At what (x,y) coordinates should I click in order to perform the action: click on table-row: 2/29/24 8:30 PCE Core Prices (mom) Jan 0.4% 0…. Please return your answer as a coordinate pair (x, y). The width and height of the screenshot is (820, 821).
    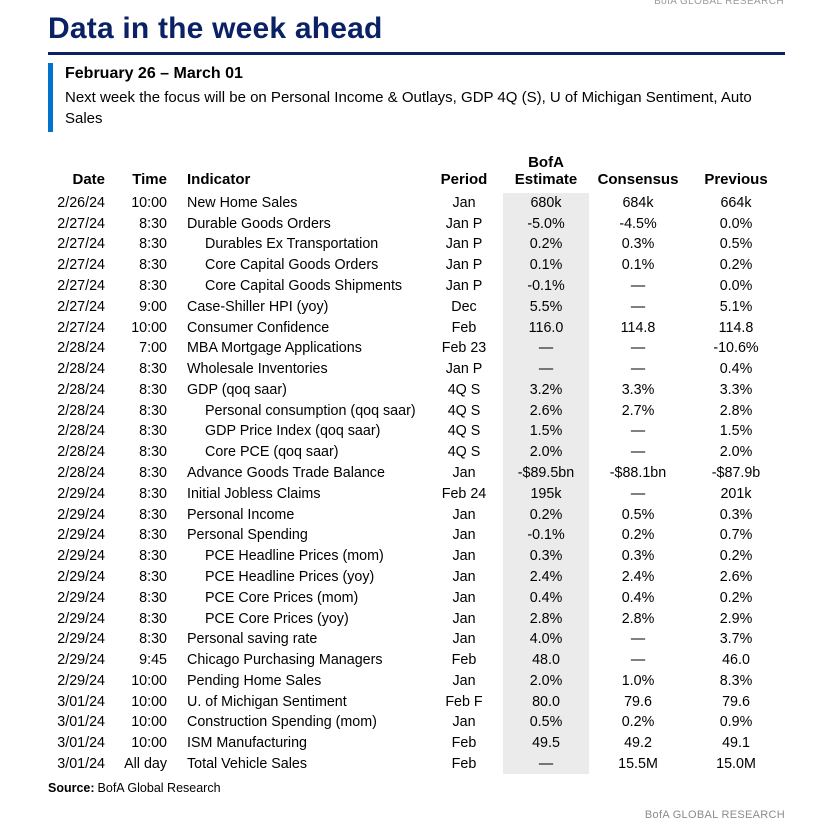
    Looking at the image, I should click on (416, 598).